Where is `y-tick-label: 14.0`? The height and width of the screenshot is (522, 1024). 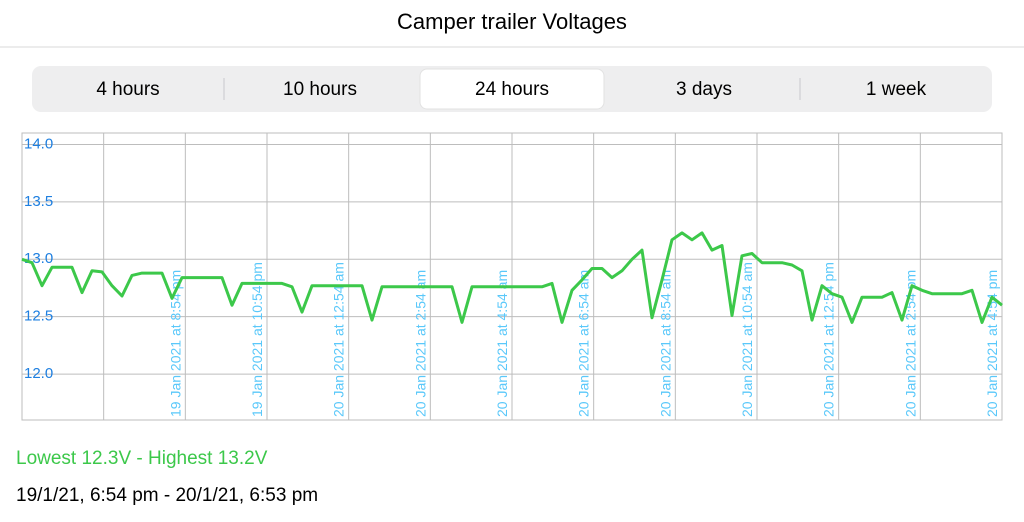 y-tick-label: 14.0 is located at coordinates (38, 143).